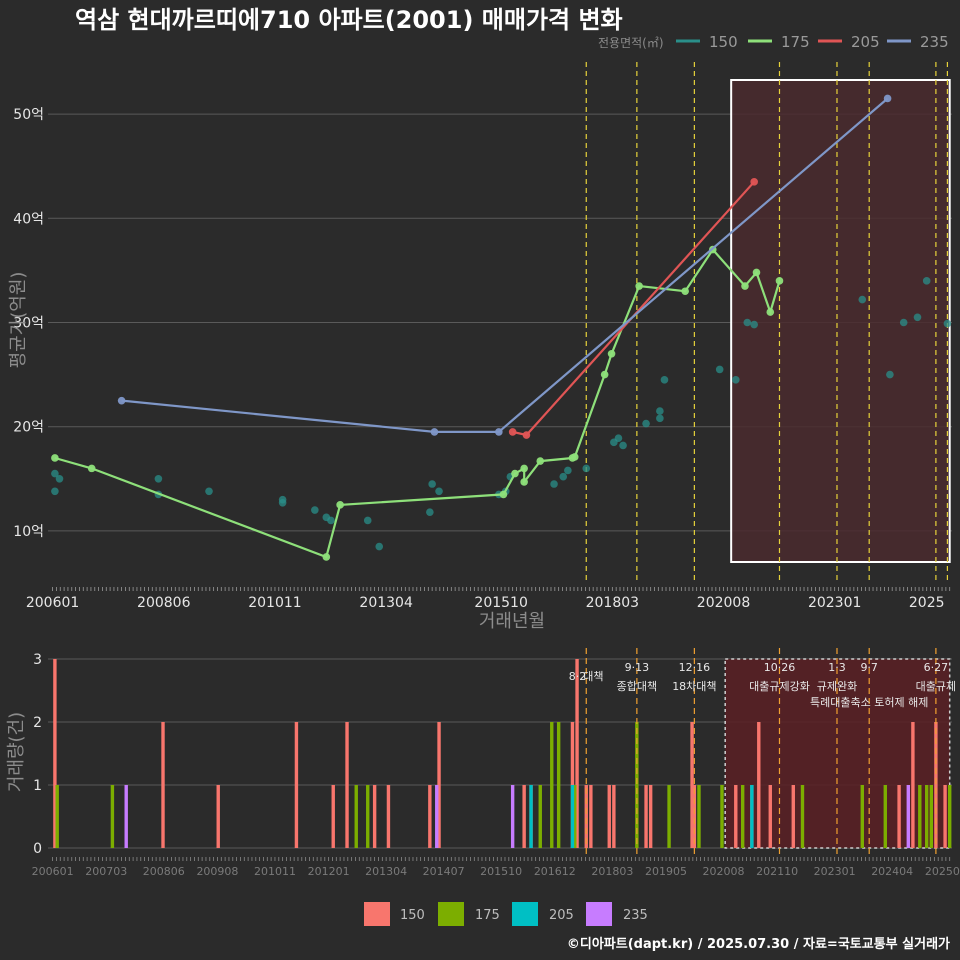  I want to click on price-y-tick-label: 30억, so click(28, 324).